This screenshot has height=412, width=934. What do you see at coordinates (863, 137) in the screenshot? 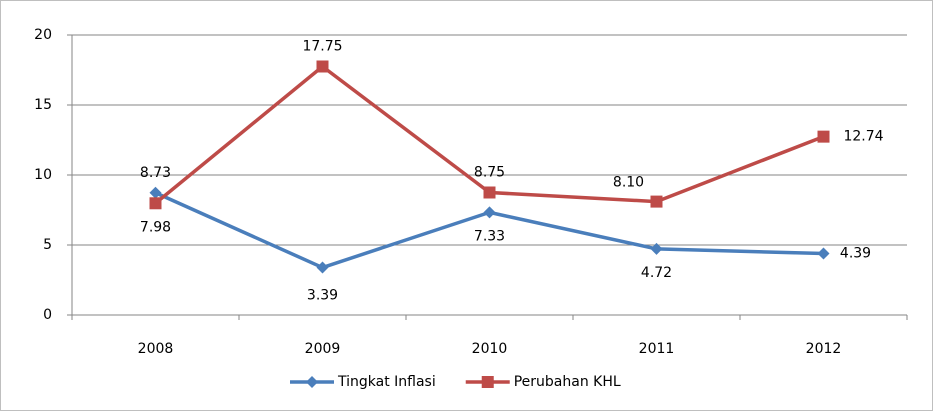
I see `data-label: 12.74` at bounding box center [863, 137].